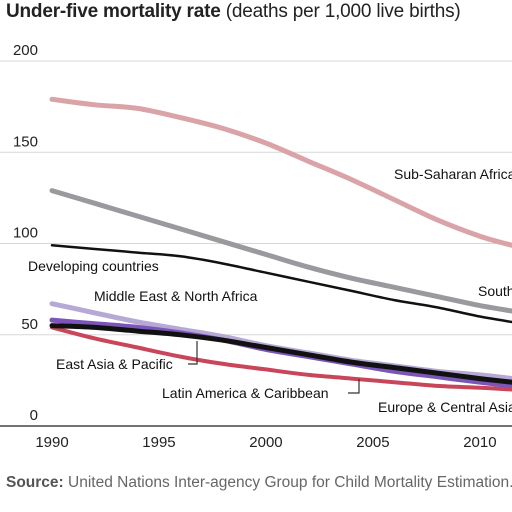 Image resolution: width=512 pixels, height=512 pixels. I want to click on leader-line-latam, so click(354, 386).